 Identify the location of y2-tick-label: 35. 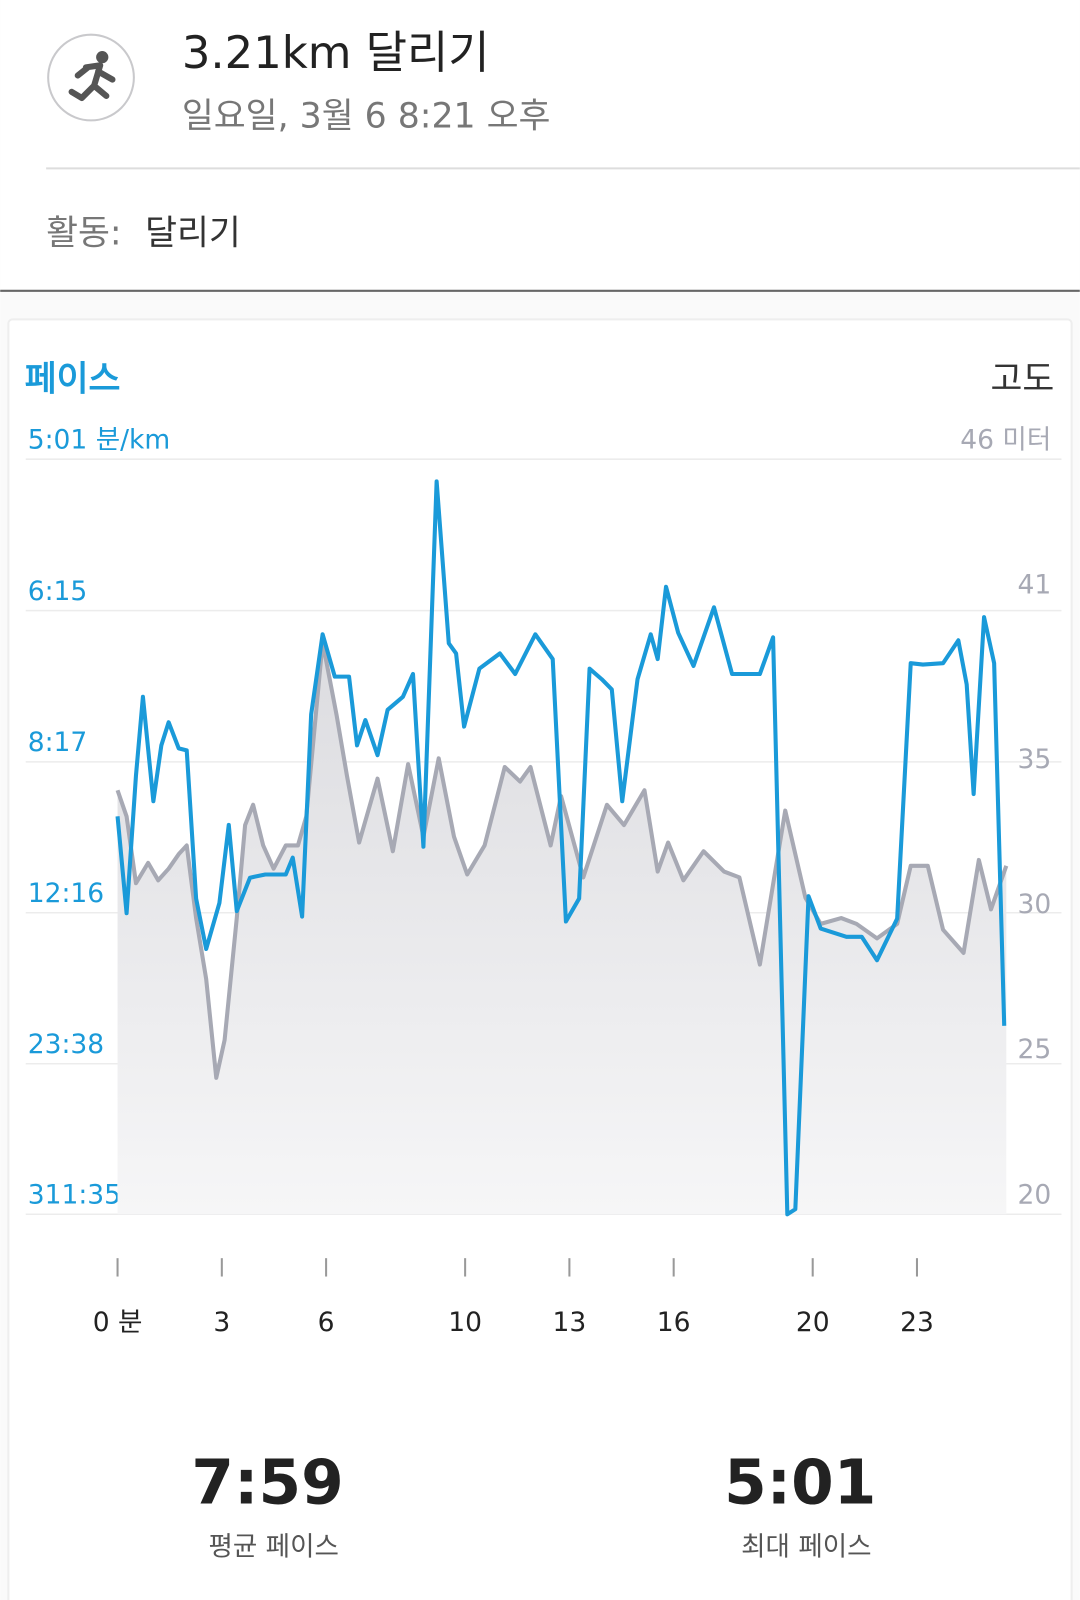
(1034, 759).